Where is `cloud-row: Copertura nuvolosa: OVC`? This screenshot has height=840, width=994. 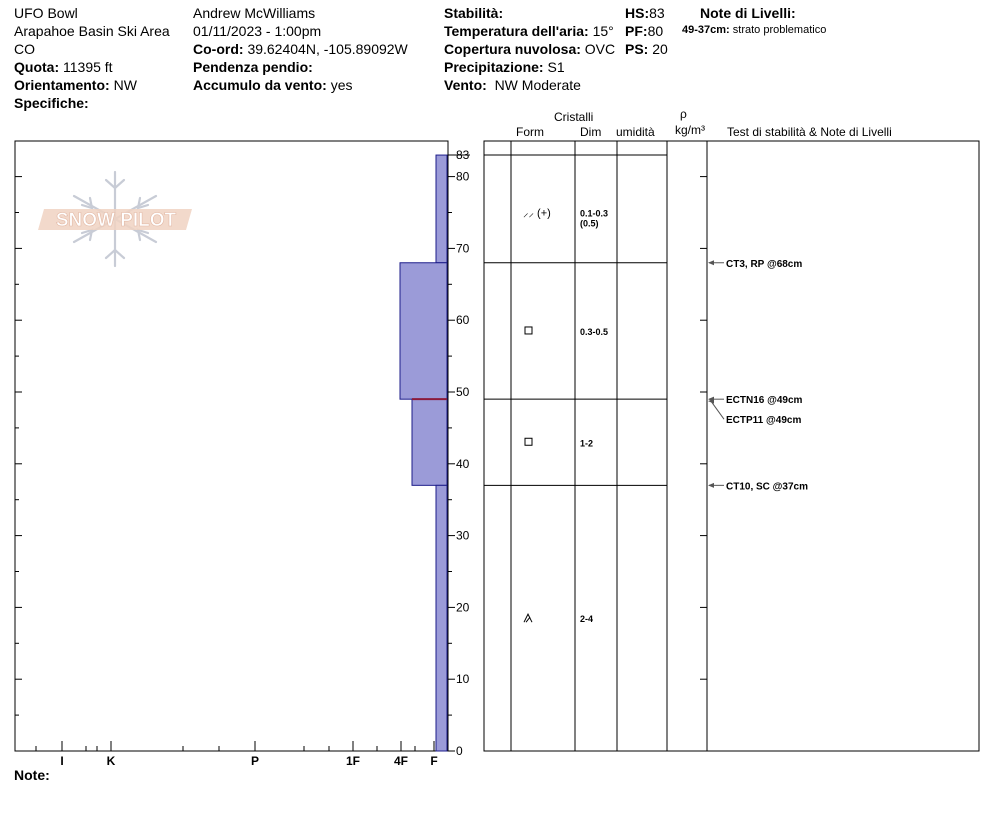
cloud-row: Copertura nuvolosa: OVC is located at coordinates (529, 49).